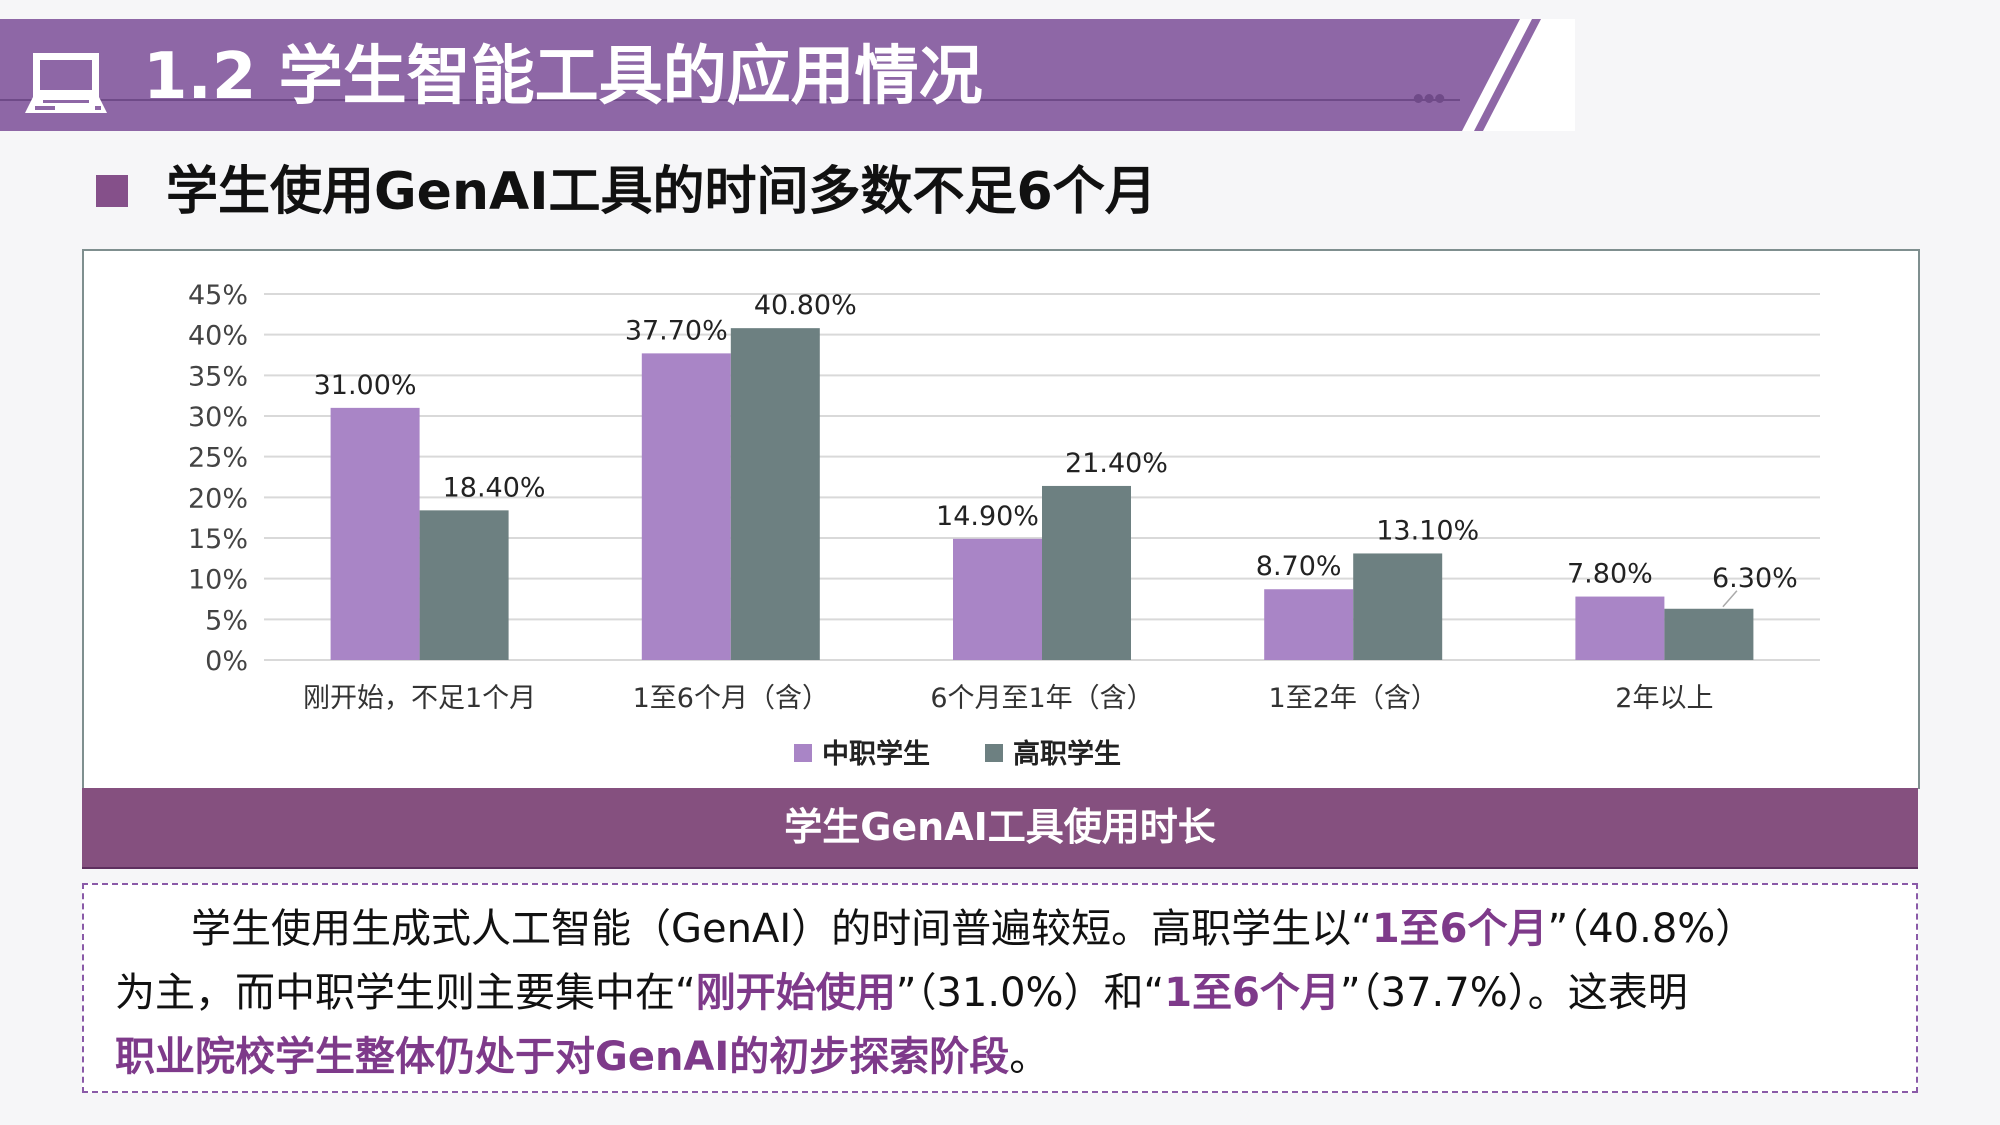  Describe the element at coordinates (218, 458) in the screenshot. I see `y-tick-label: 25%` at that location.